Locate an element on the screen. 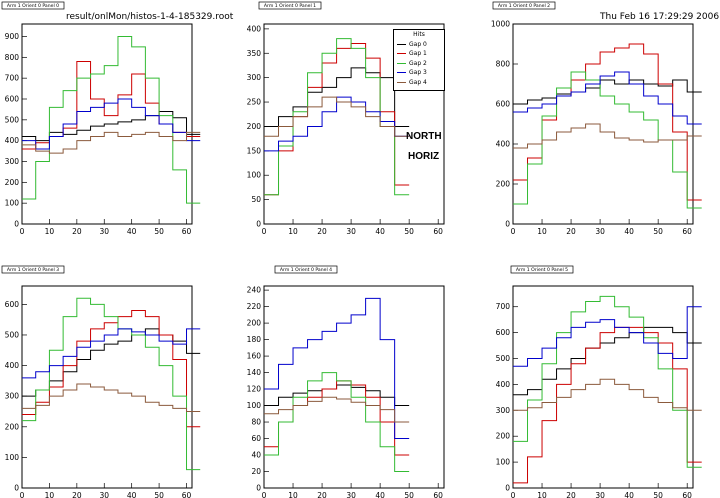  y-tick-label: 220 is located at coordinates (254, 306).